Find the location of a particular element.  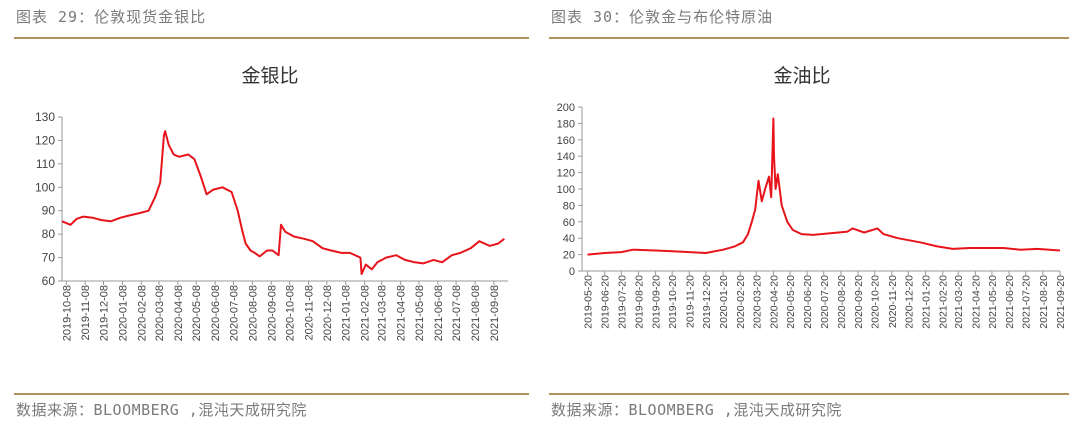

left-top-rule is located at coordinates (271, 38).